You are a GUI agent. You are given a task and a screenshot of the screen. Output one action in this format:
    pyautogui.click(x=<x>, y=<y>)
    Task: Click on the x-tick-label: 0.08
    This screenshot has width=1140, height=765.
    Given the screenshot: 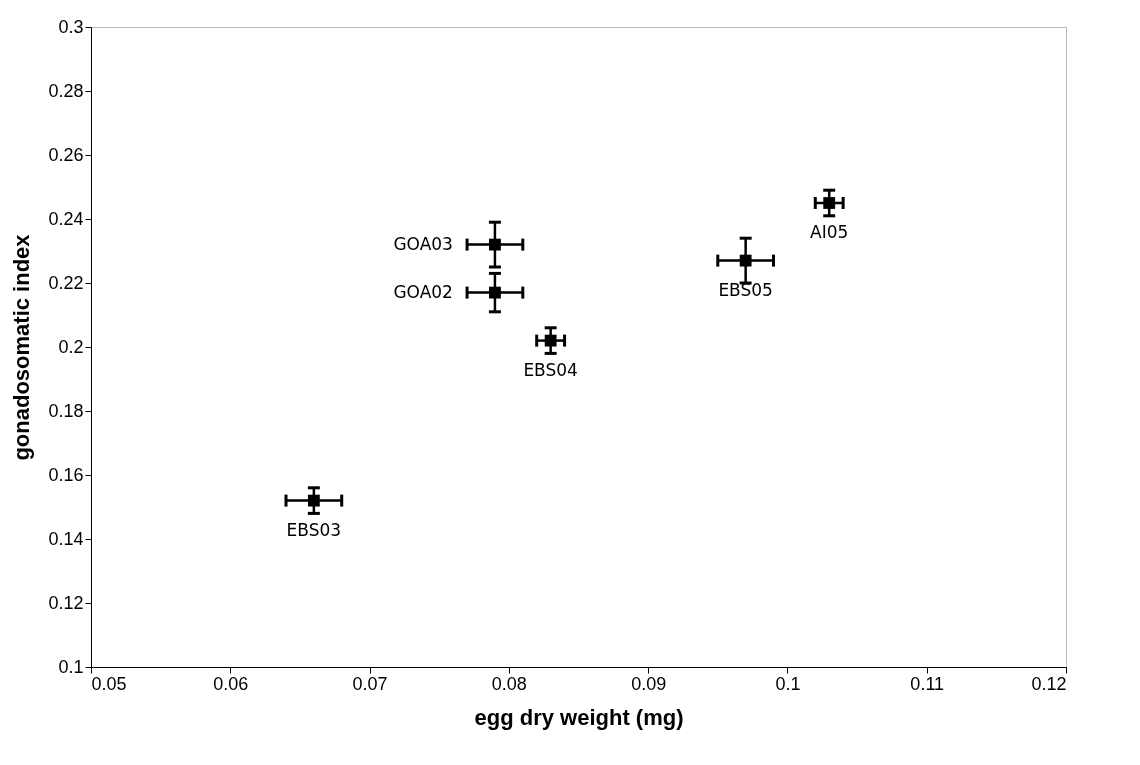 What is the action you would take?
    pyautogui.click(x=509, y=683)
    